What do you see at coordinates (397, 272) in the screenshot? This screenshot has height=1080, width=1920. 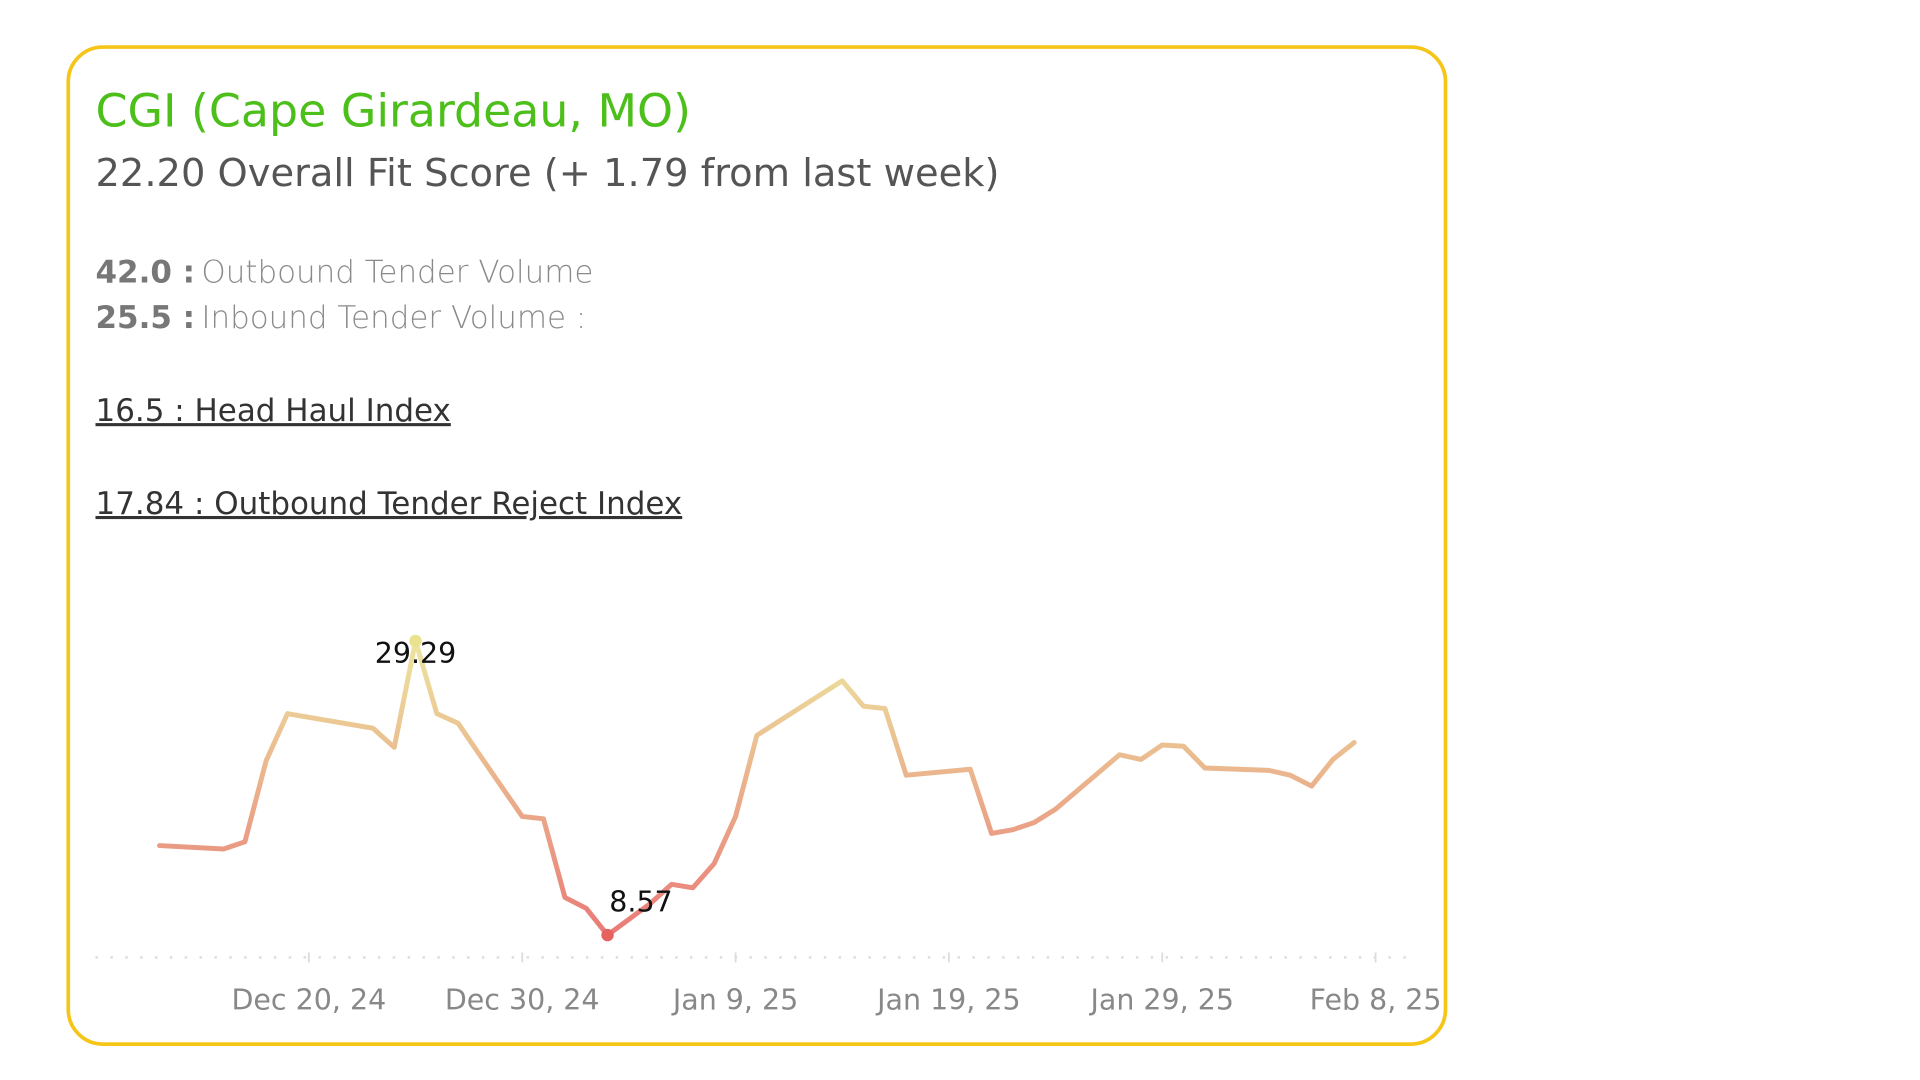 I see `metric-label: Outbound Tender Volume` at bounding box center [397, 272].